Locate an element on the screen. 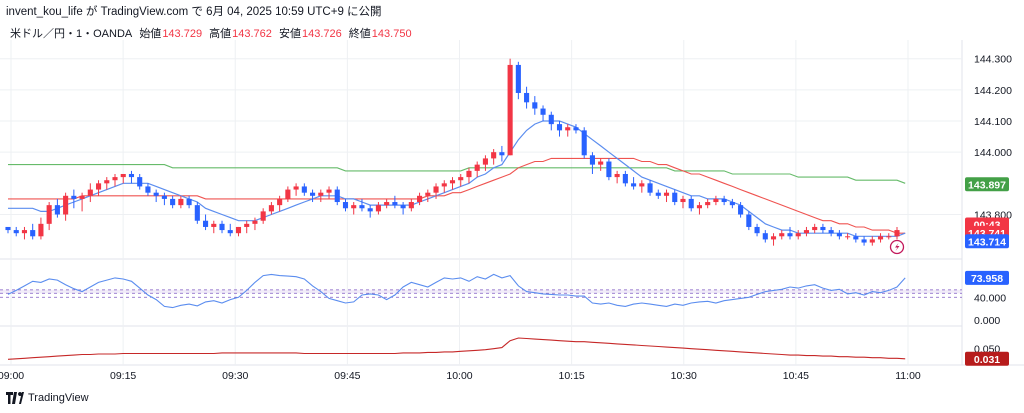 This screenshot has width=1024, height=413. price-tick-label: 144.300 is located at coordinates (993, 60).